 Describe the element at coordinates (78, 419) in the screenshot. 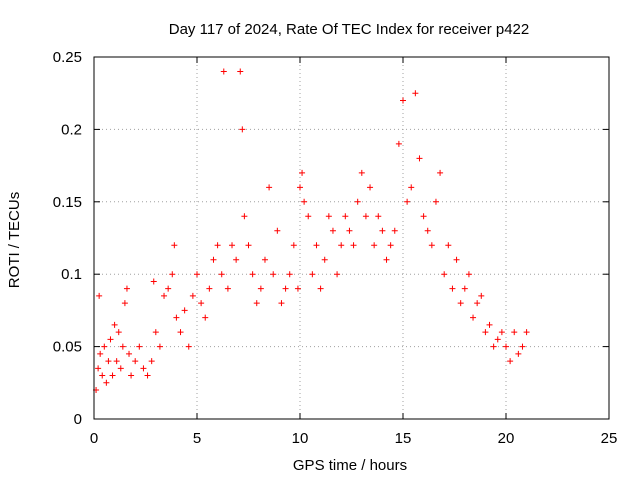

I see `y-tick-label: 0` at that location.